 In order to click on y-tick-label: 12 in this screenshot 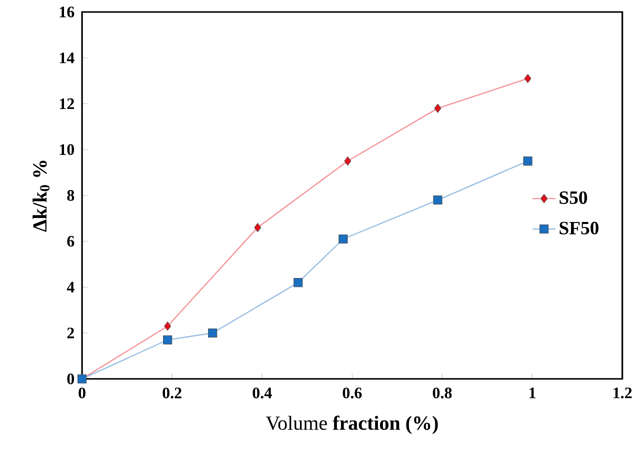, I will do `click(67, 104)`.